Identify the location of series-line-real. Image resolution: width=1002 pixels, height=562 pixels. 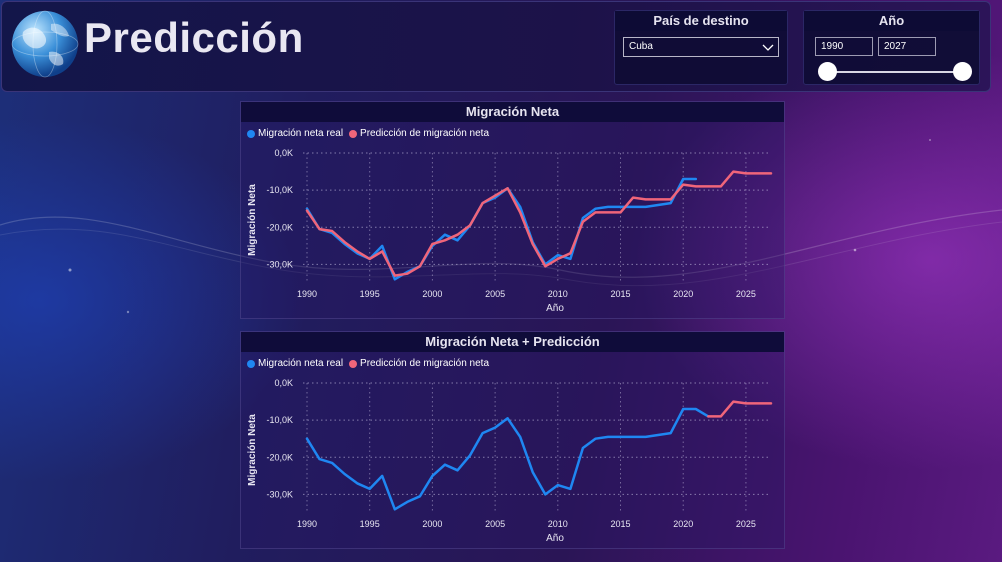
(507, 459).